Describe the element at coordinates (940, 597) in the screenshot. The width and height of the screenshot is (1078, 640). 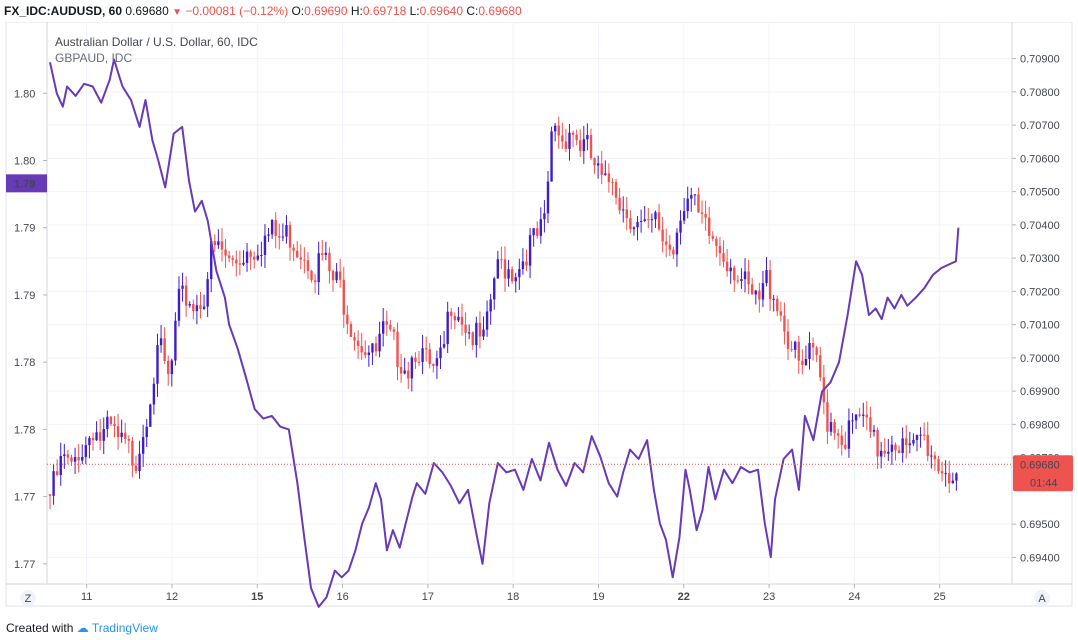
I see `x-tick-label: 25` at that location.